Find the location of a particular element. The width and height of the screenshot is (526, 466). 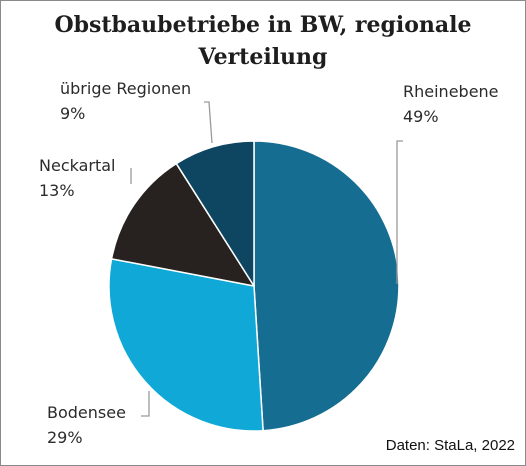

pie-slice-neckartal is located at coordinates (182, 224).